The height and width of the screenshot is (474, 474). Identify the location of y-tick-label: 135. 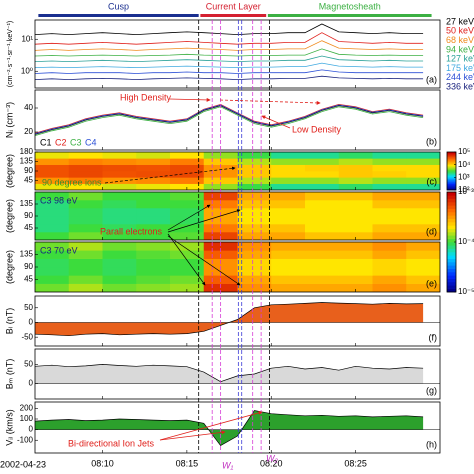
(27, 161).